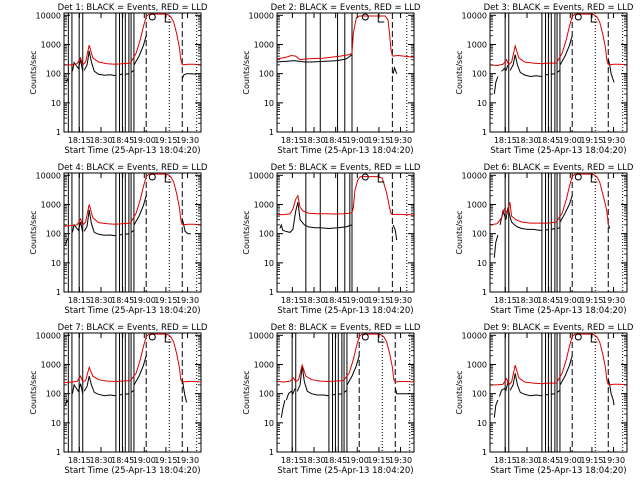  I want to click on panel-title: Det 1: BLACK = Events, RED = LLD, so click(133, 8).